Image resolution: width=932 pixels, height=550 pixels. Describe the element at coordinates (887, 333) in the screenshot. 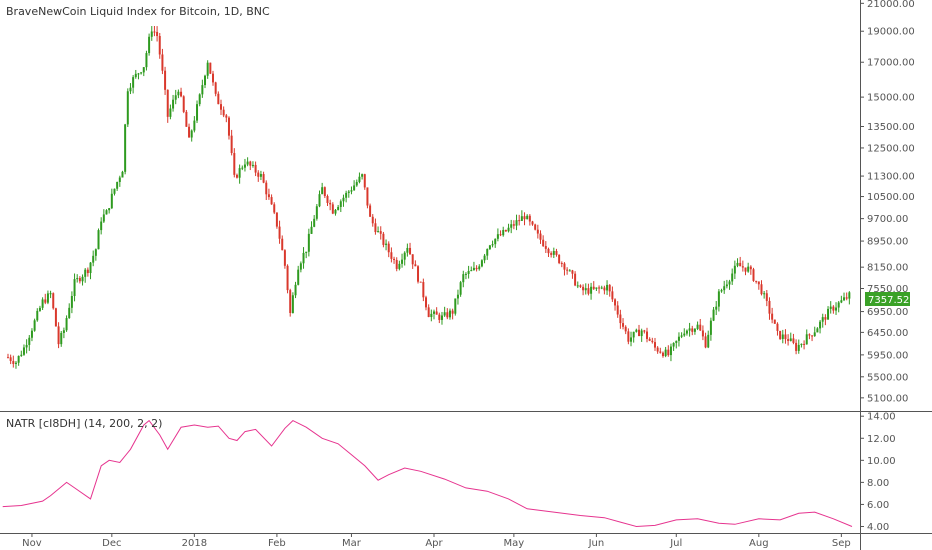

I see `price-tick-label: 6450.00` at that location.